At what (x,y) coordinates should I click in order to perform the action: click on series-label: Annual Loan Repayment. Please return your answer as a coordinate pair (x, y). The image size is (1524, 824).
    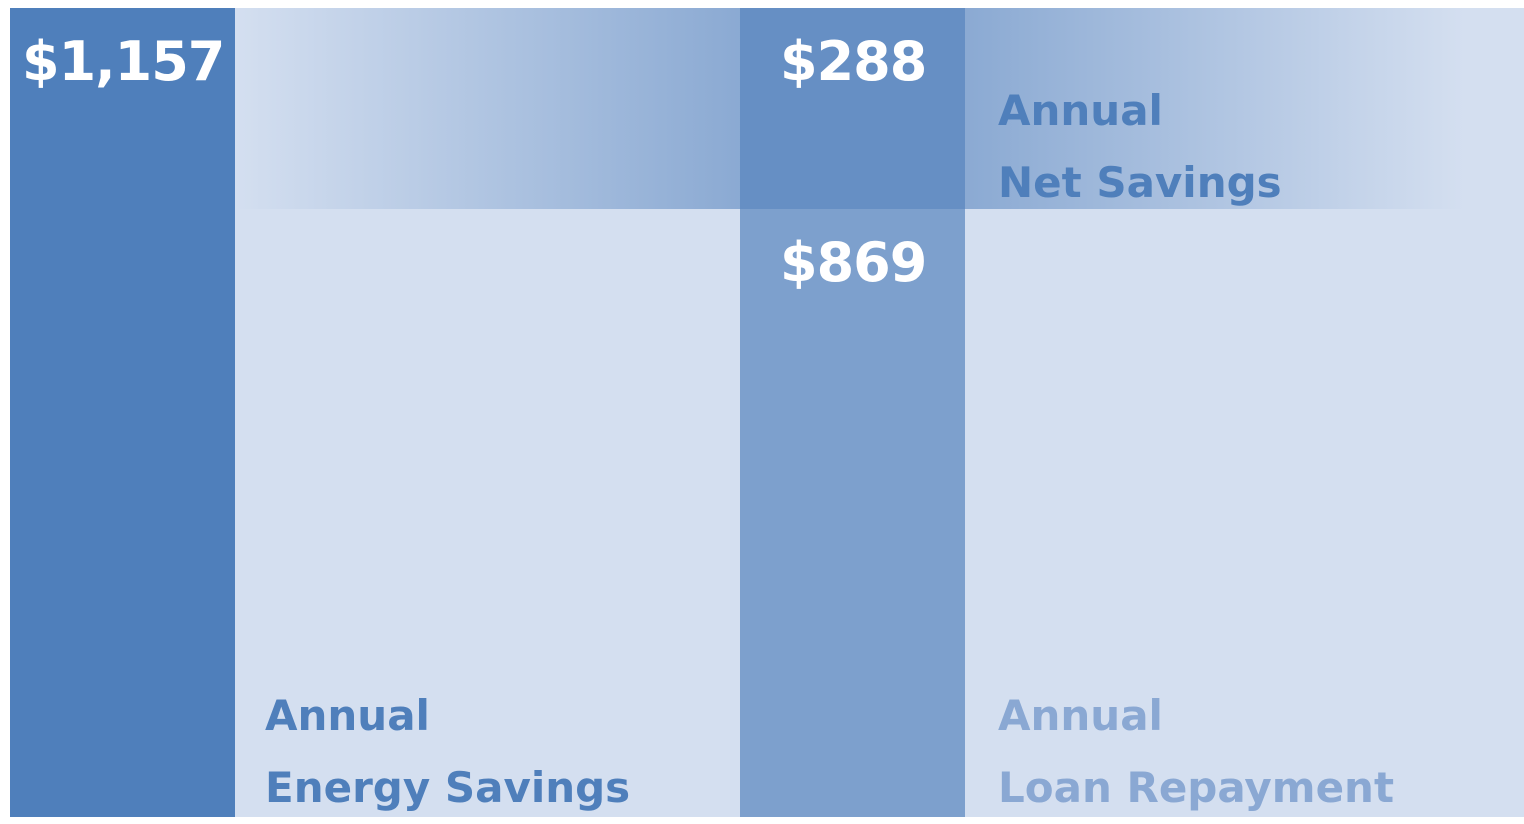
    Looking at the image, I should click on (1196, 751).